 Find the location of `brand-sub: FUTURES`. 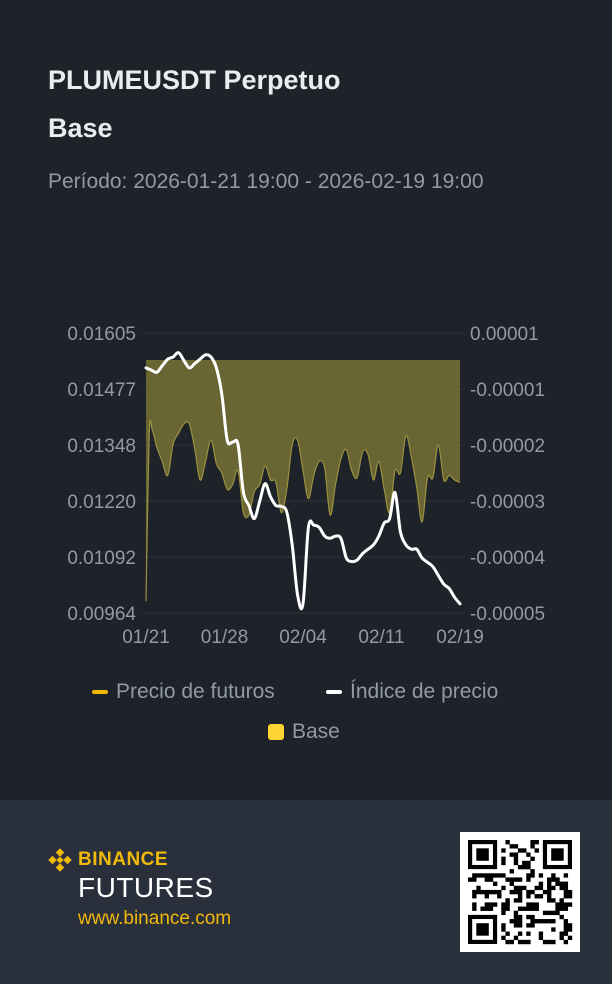

brand-sub: FUTURES is located at coordinates (146, 887).